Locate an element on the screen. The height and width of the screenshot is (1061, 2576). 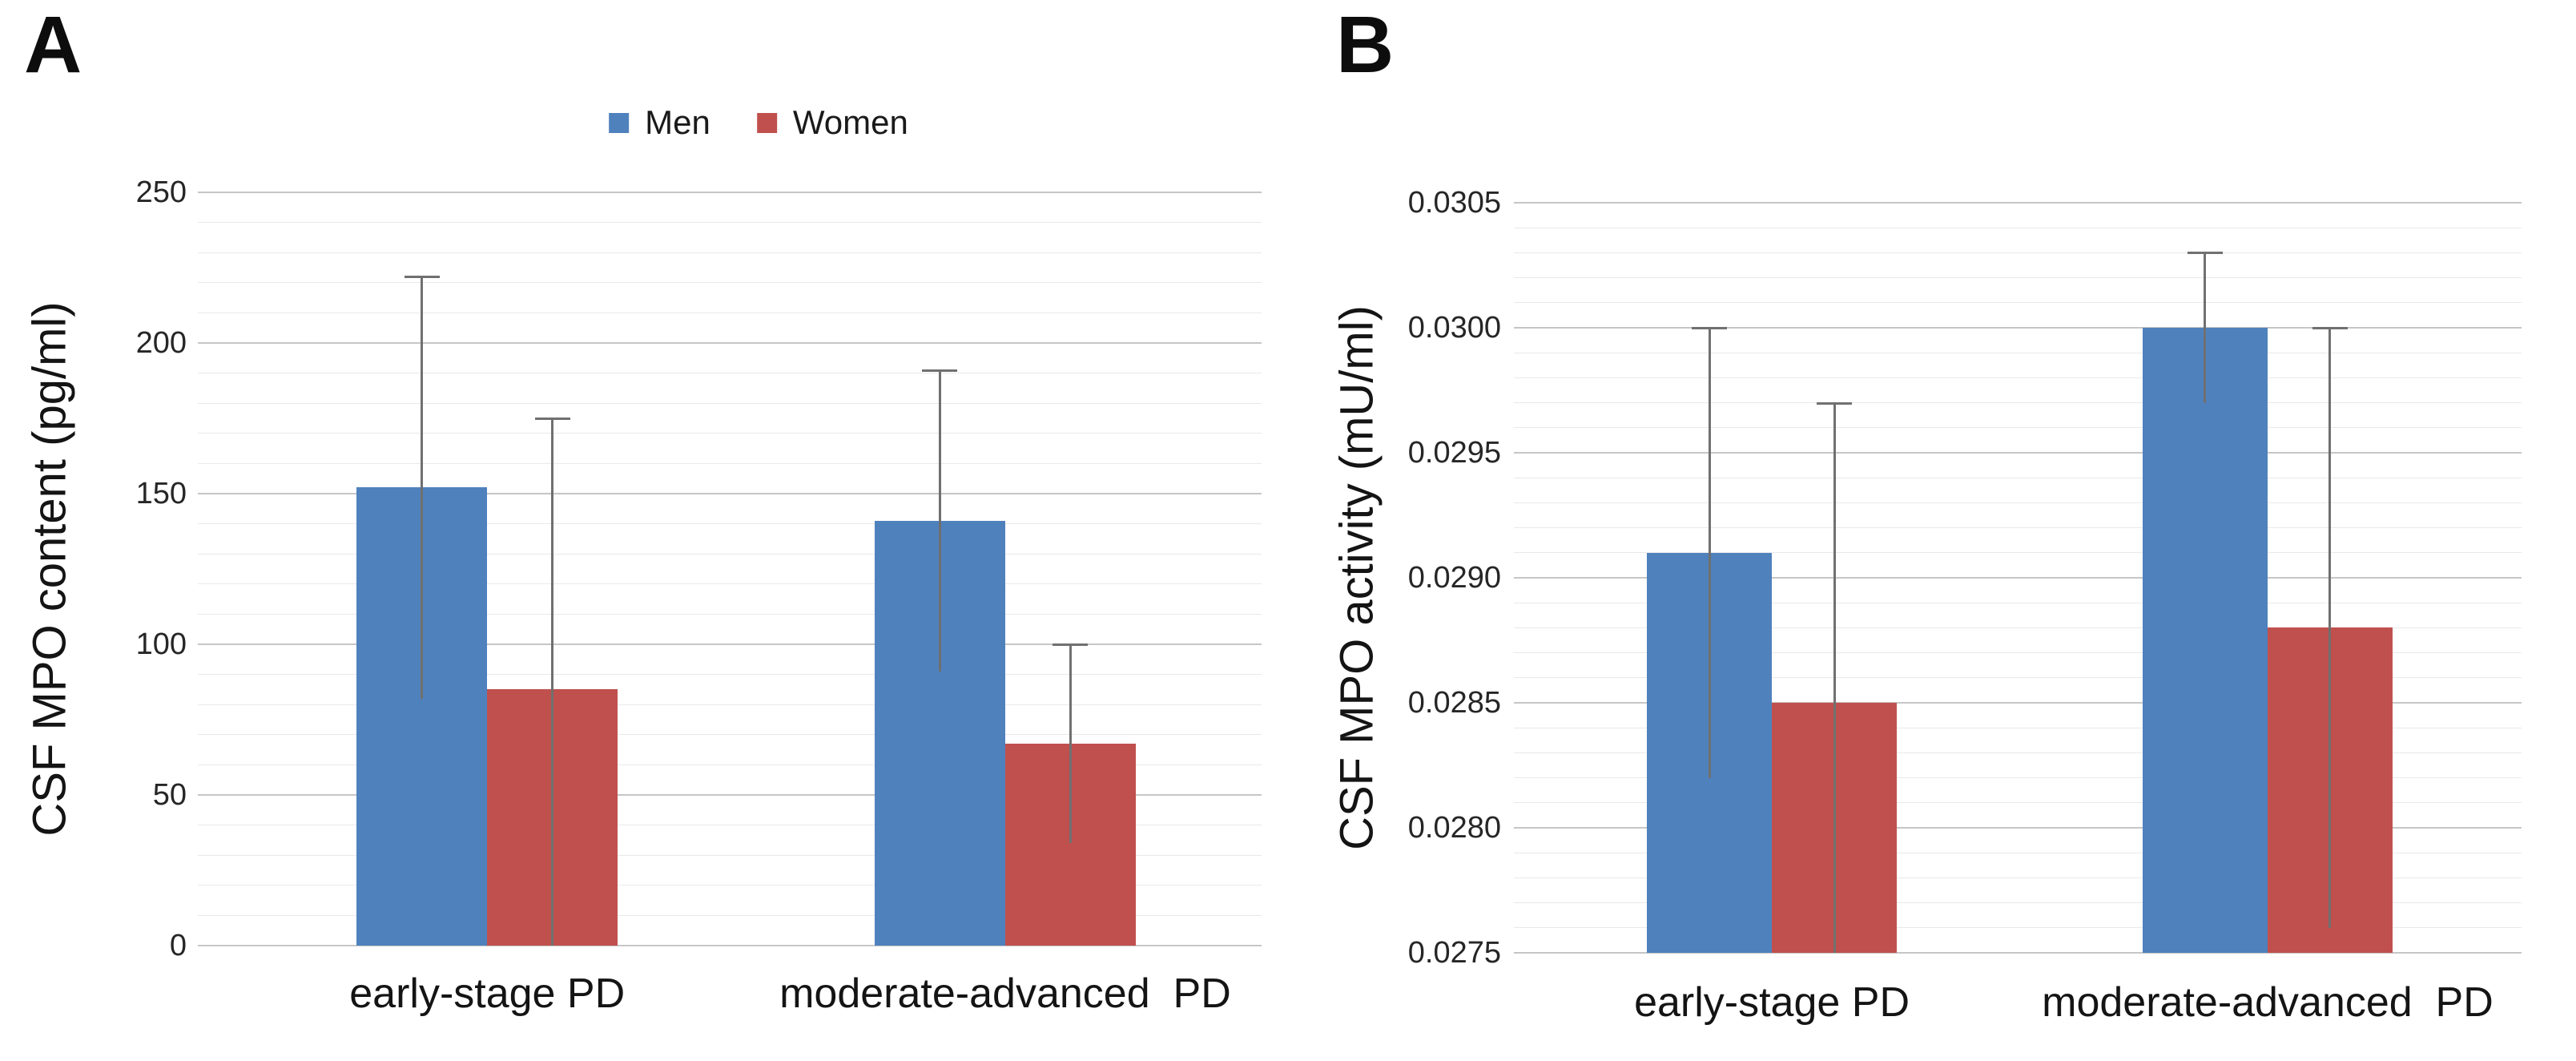
y-tick-label: 0 is located at coordinates (178, 946).